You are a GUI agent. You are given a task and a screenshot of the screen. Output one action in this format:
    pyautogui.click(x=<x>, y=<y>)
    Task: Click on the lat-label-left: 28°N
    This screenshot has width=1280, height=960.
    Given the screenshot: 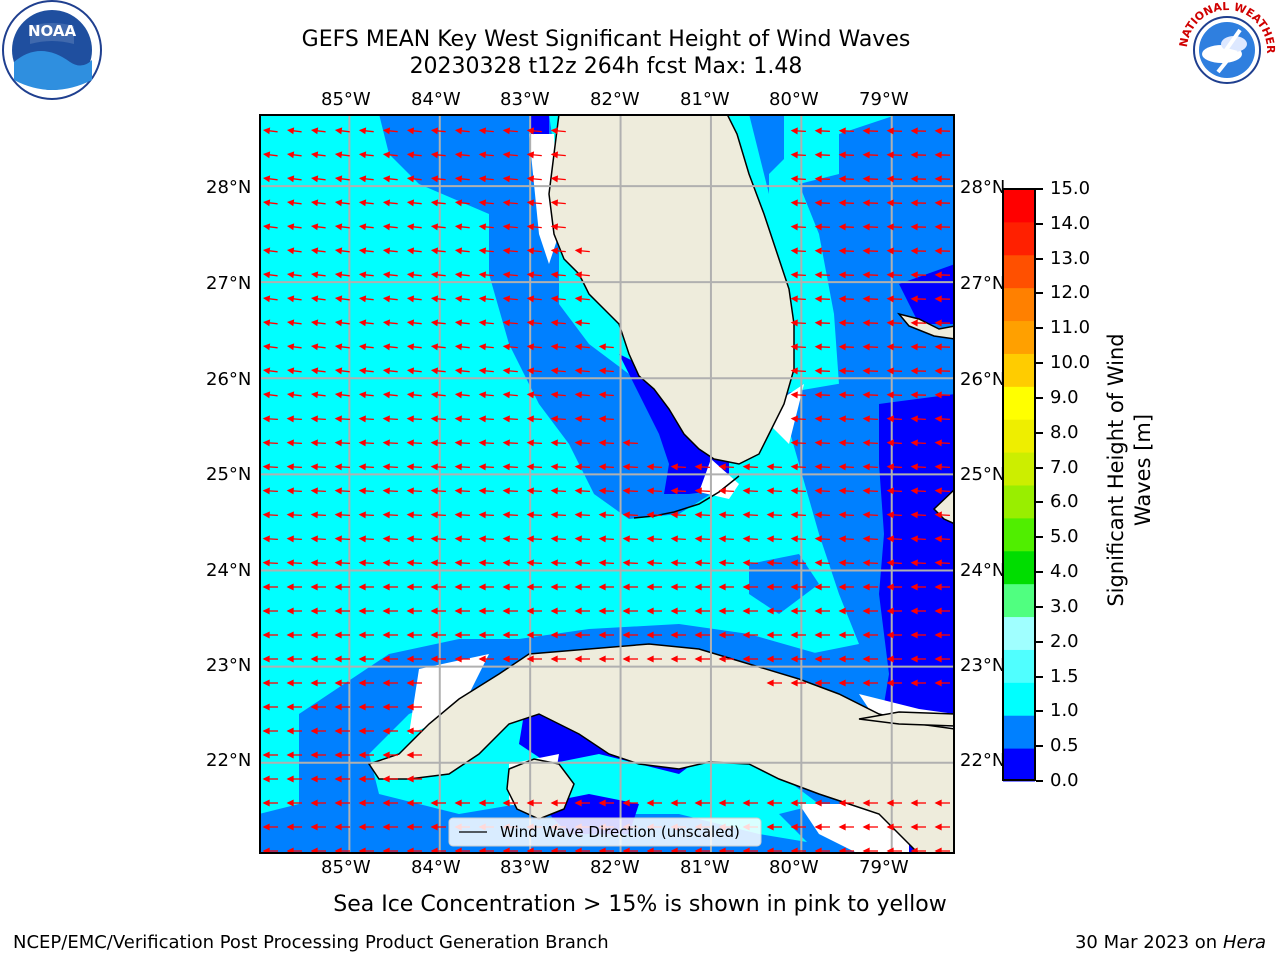 What is the action you would take?
    pyautogui.click(x=229, y=187)
    